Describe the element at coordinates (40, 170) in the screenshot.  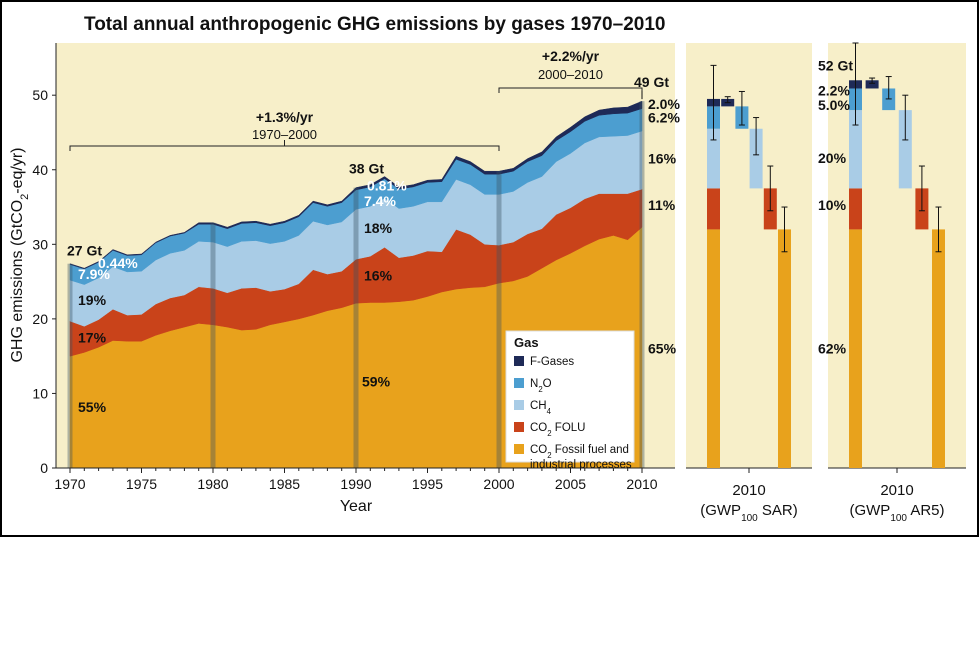
I see `y-tick-label-40: 40` at that location.